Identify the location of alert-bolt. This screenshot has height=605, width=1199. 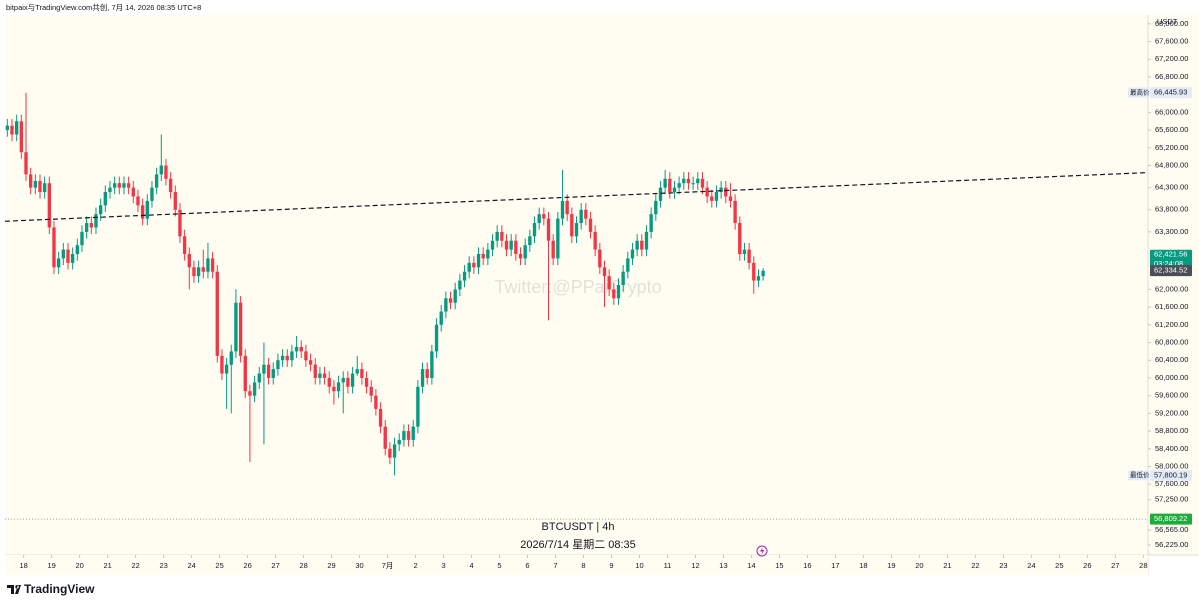
(762, 551).